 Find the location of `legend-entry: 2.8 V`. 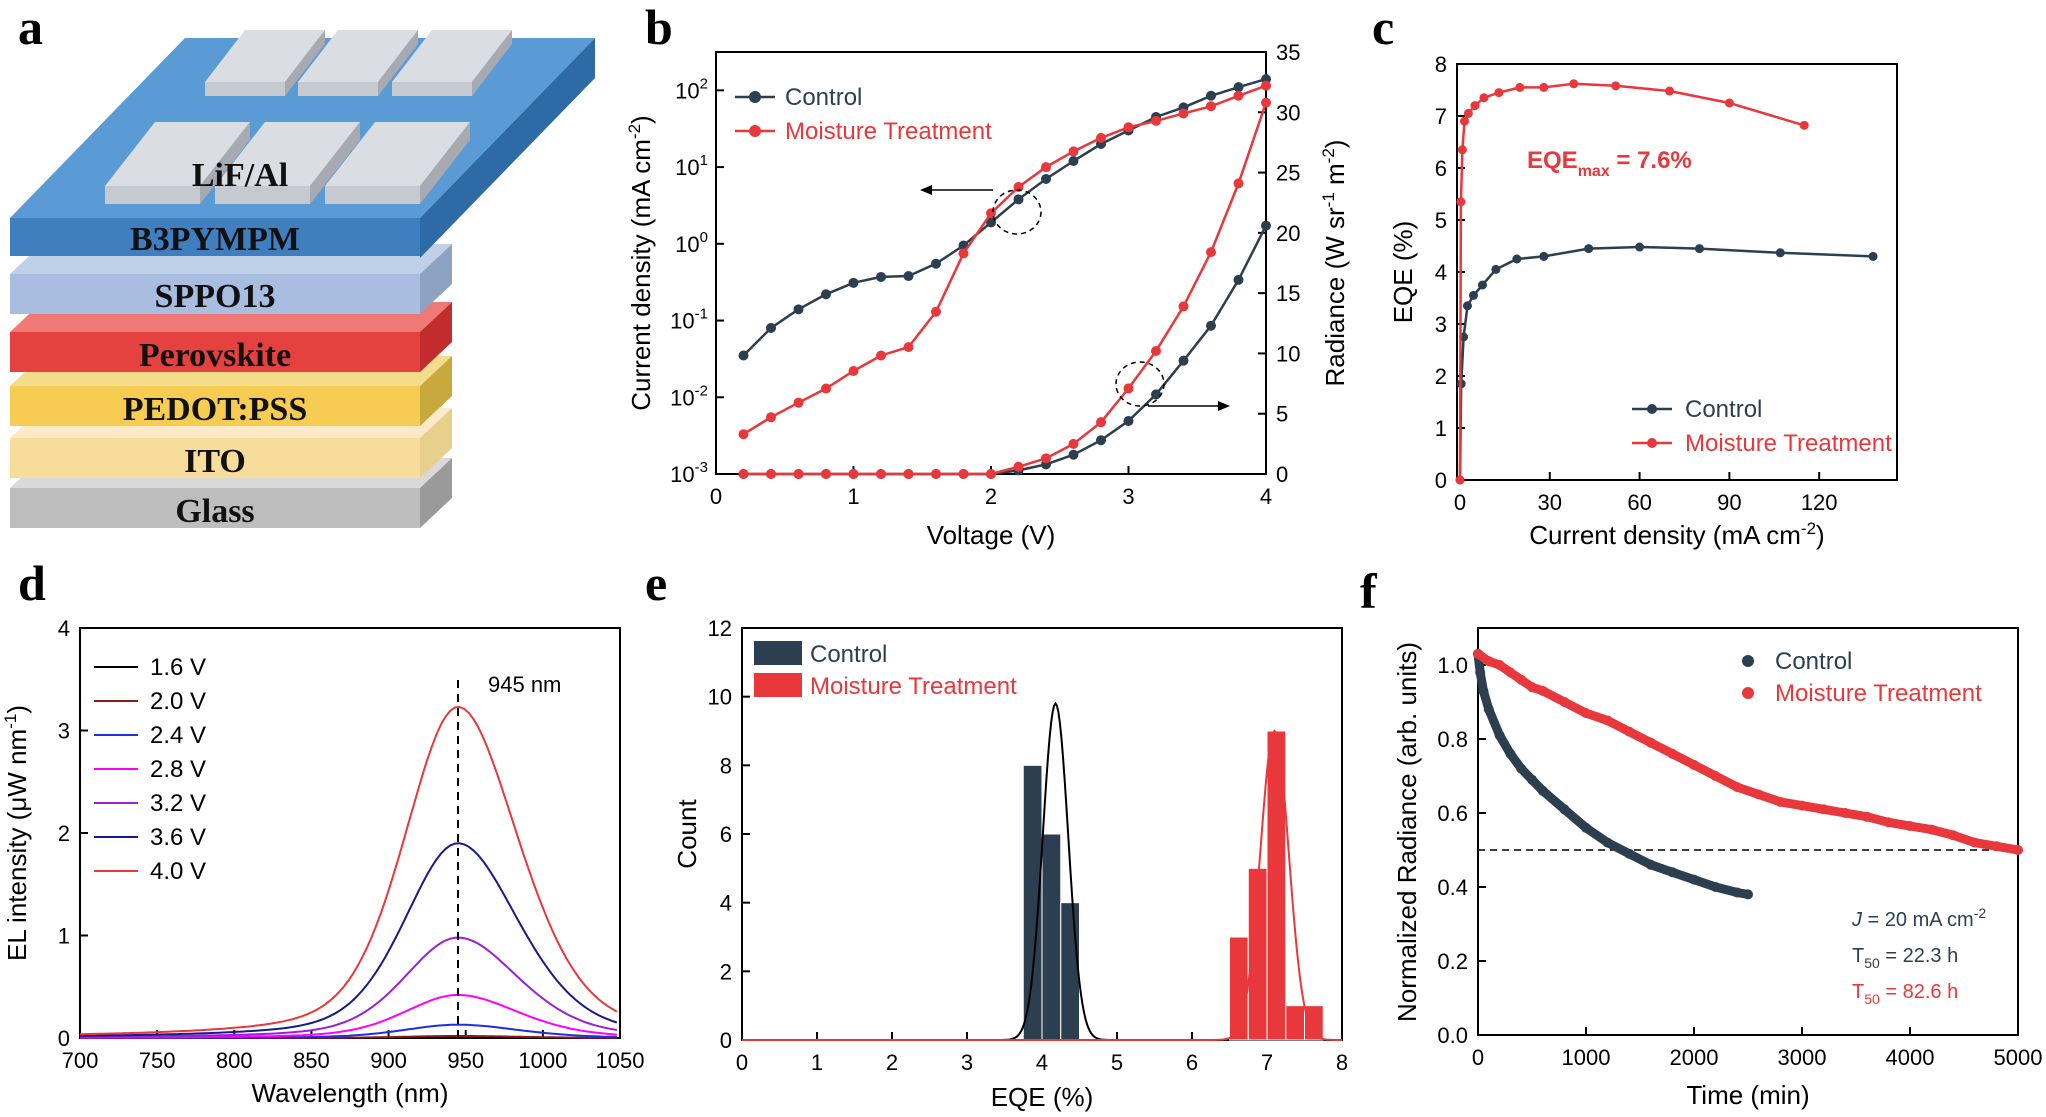

legend-entry: 2.8 V is located at coordinates (178, 769).